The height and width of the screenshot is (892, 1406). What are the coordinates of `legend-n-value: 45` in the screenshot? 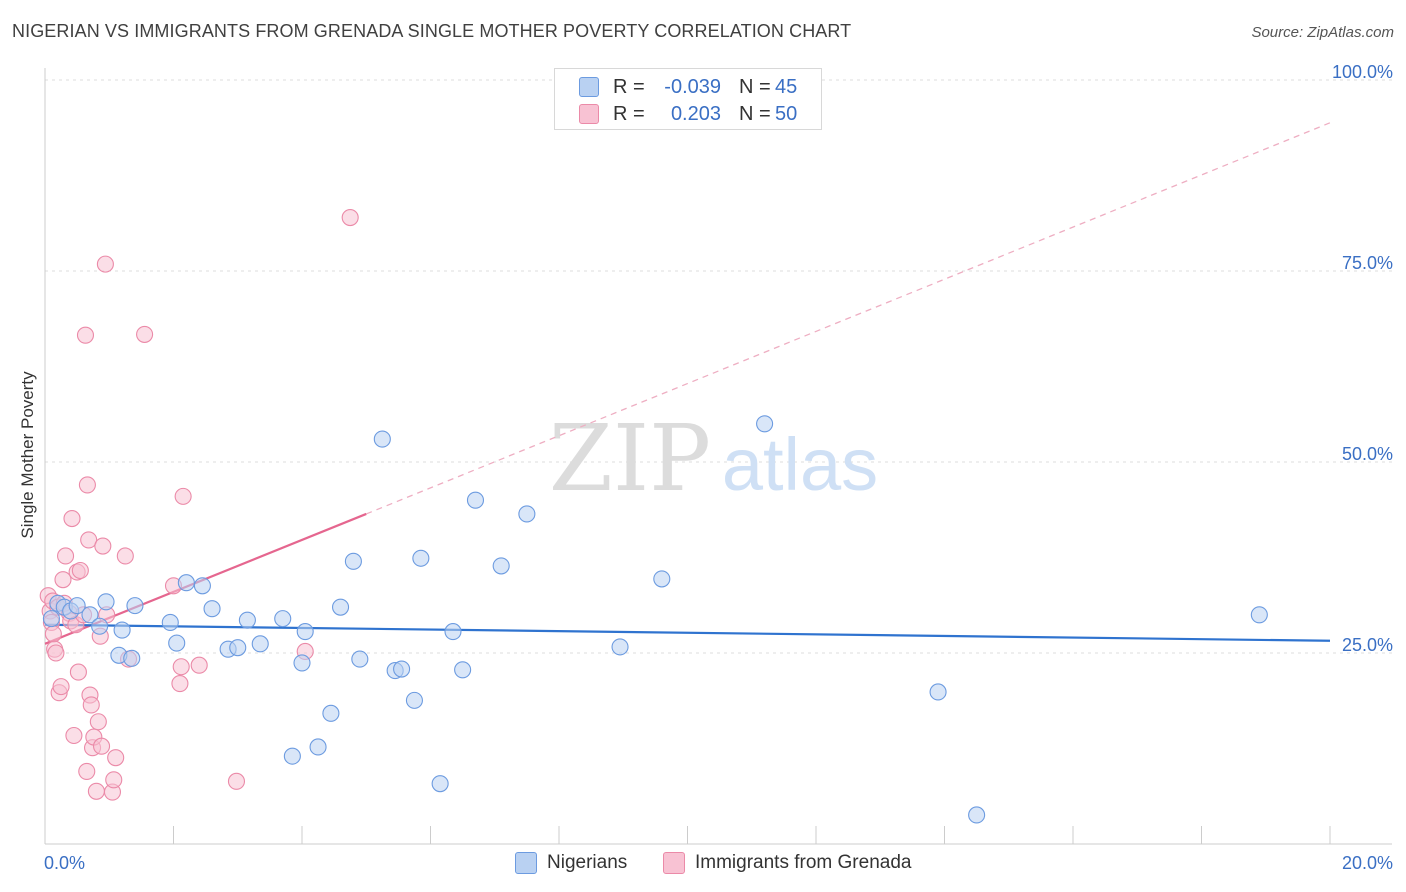 It's located at (786, 86).